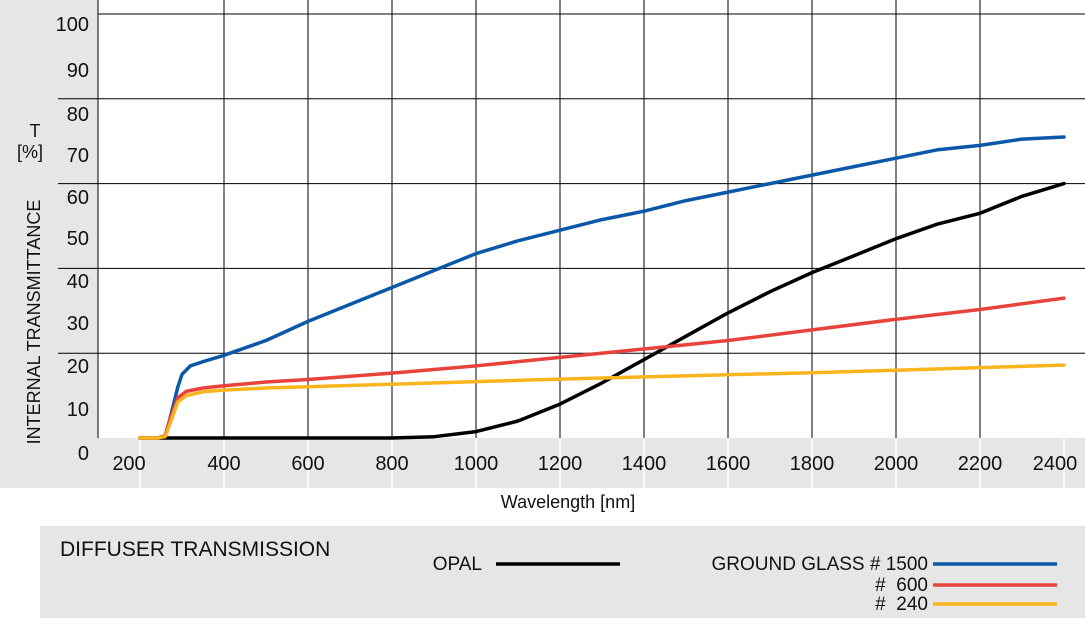  What do you see at coordinates (35, 131) in the screenshot?
I see `y-axis-symbol: T` at bounding box center [35, 131].